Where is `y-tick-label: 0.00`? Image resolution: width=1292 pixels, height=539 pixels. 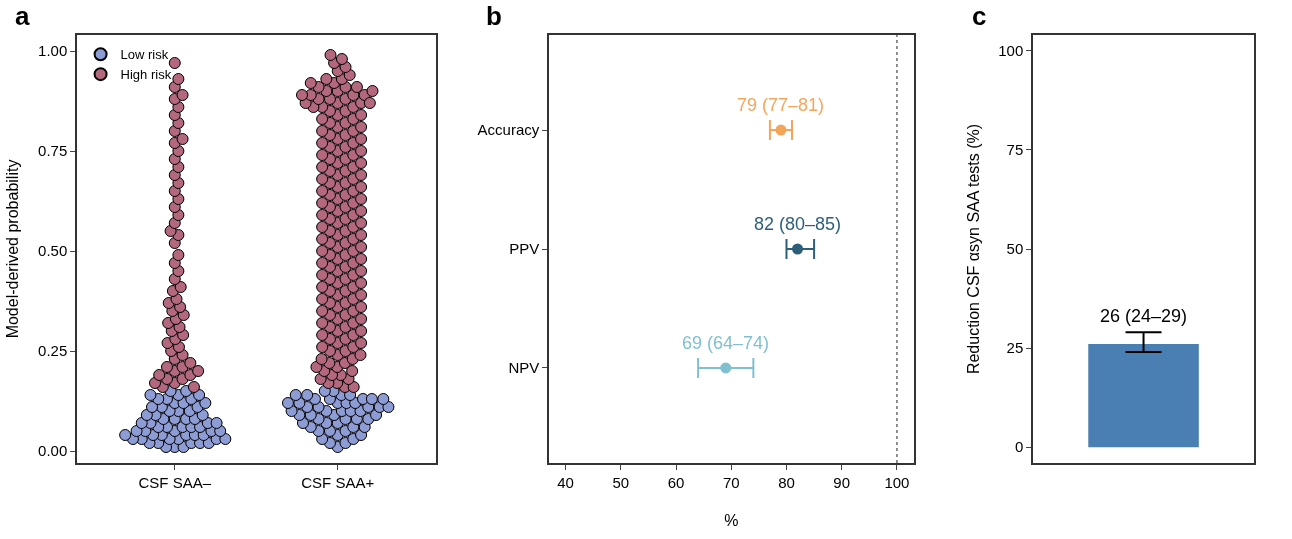 y-tick-label: 0.00 is located at coordinates (53, 451).